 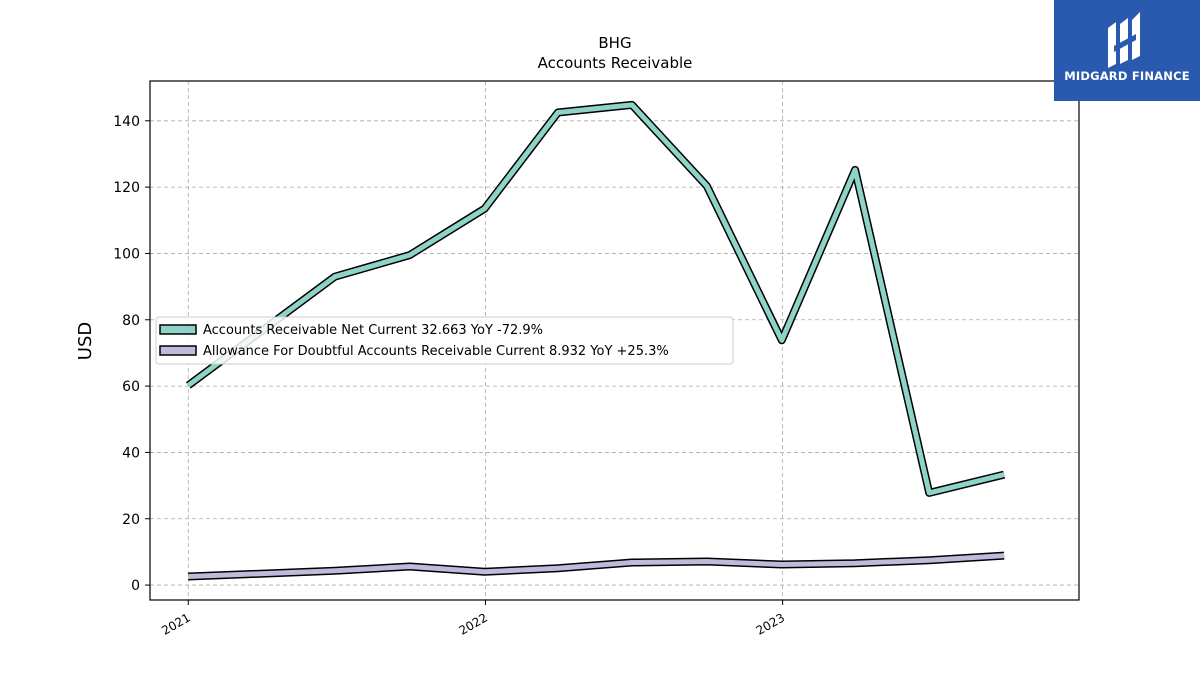 What do you see at coordinates (131, 387) in the screenshot?
I see `y-tick-label: 60` at bounding box center [131, 387].